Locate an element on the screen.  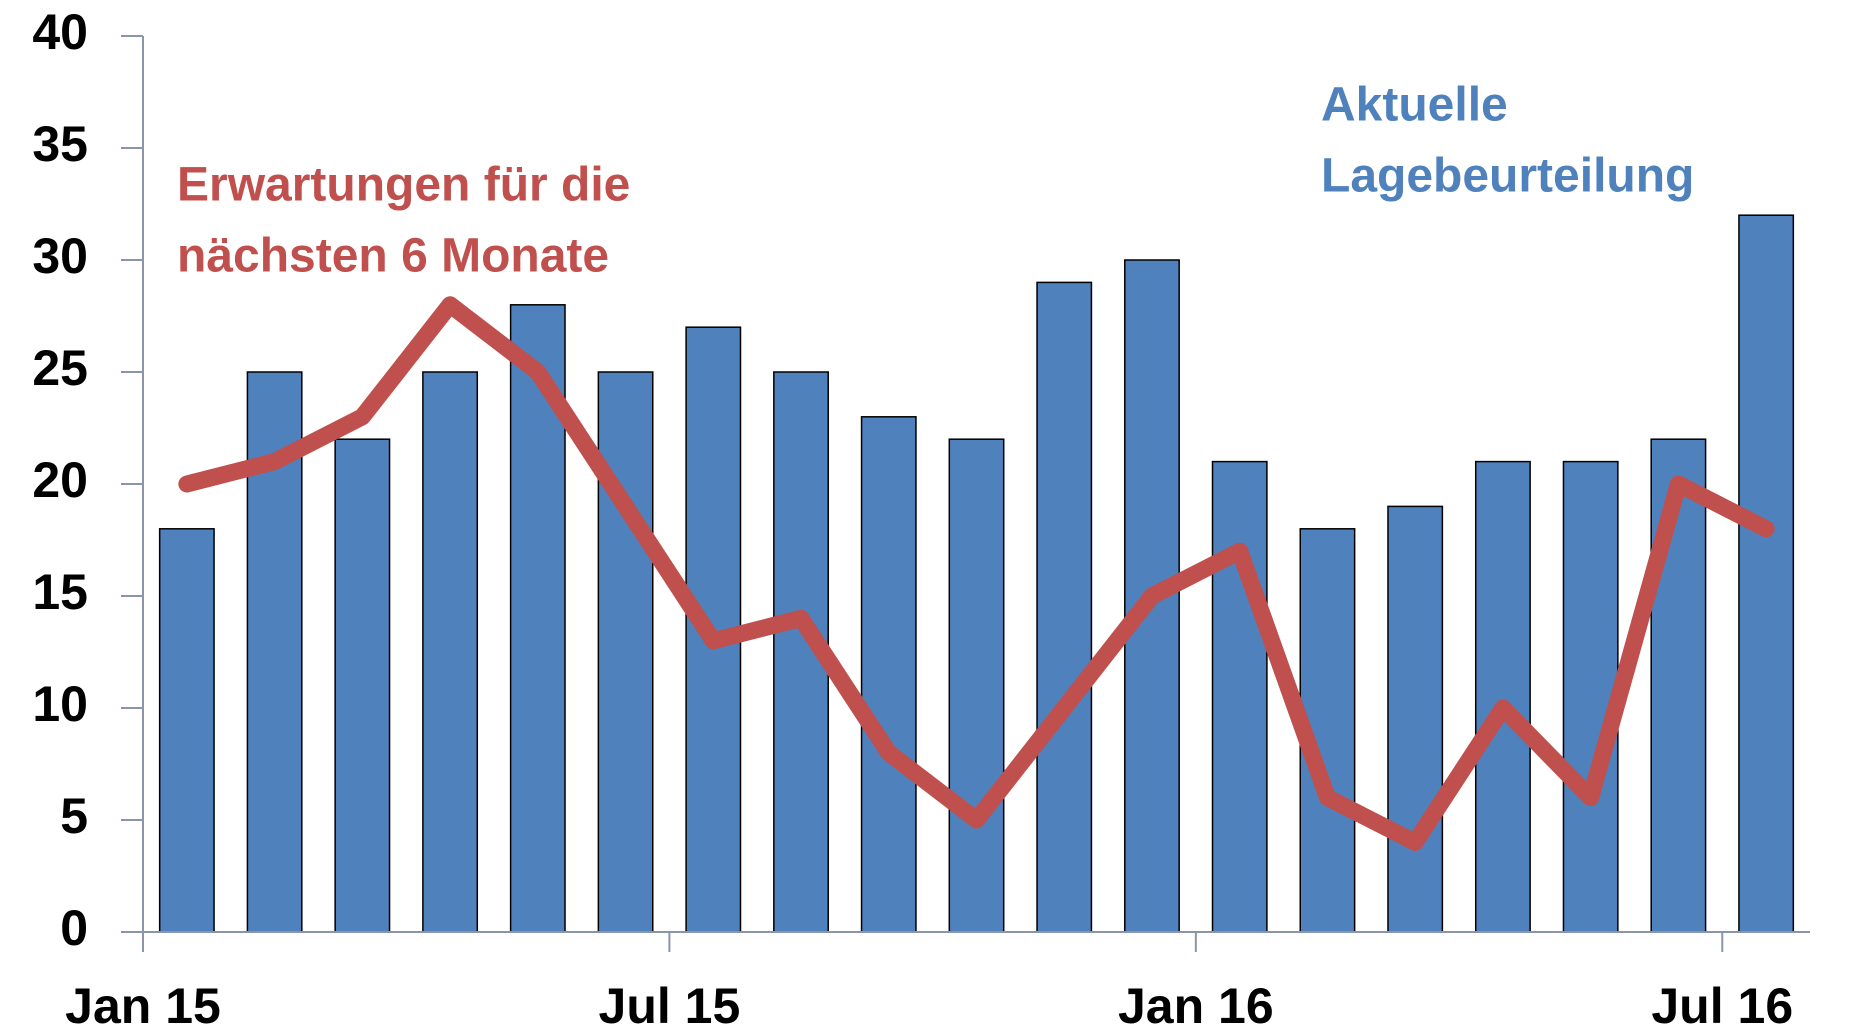
y-tick-label: 15 is located at coordinates (60, 592).